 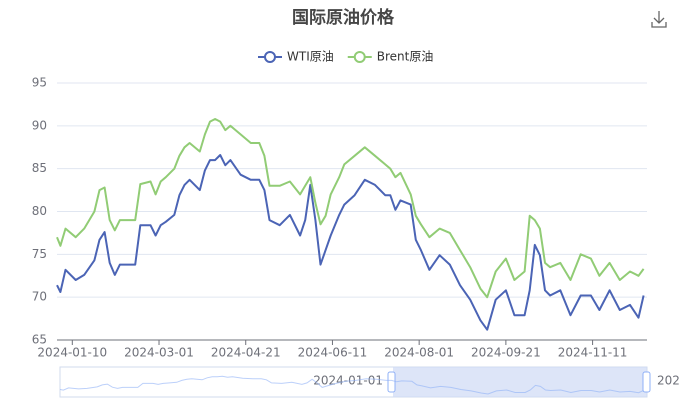 What do you see at coordinates (593, 353) in the screenshot?
I see `x-tick-label: 2024-11-11` at bounding box center [593, 353].